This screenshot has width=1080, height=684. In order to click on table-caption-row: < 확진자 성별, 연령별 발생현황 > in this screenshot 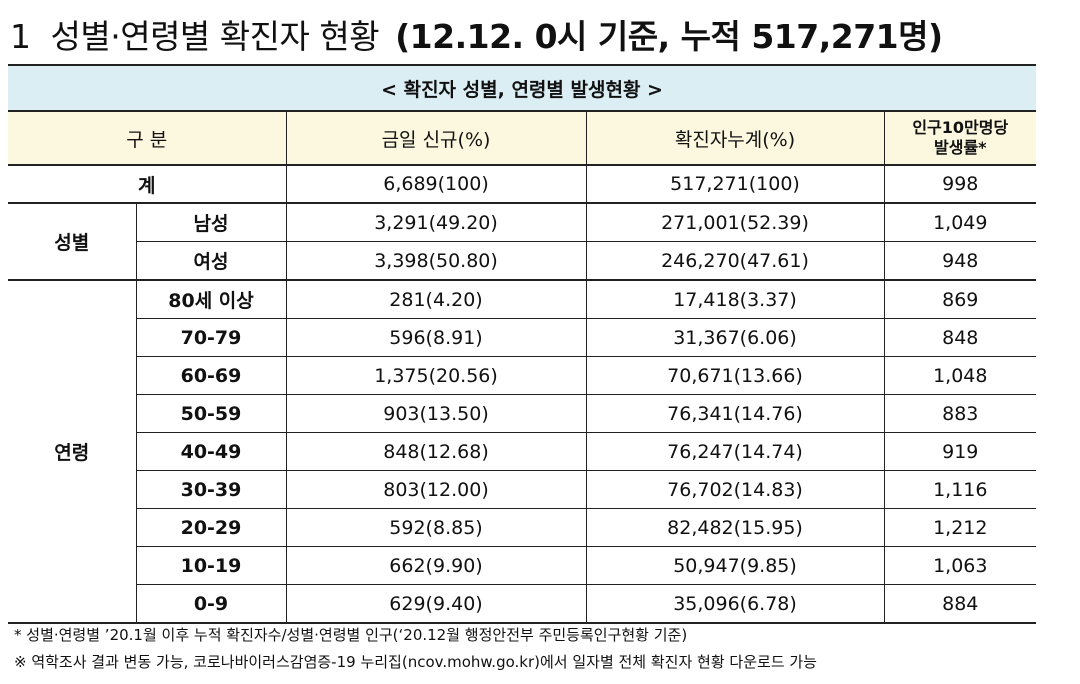, I will do `click(522, 88)`.